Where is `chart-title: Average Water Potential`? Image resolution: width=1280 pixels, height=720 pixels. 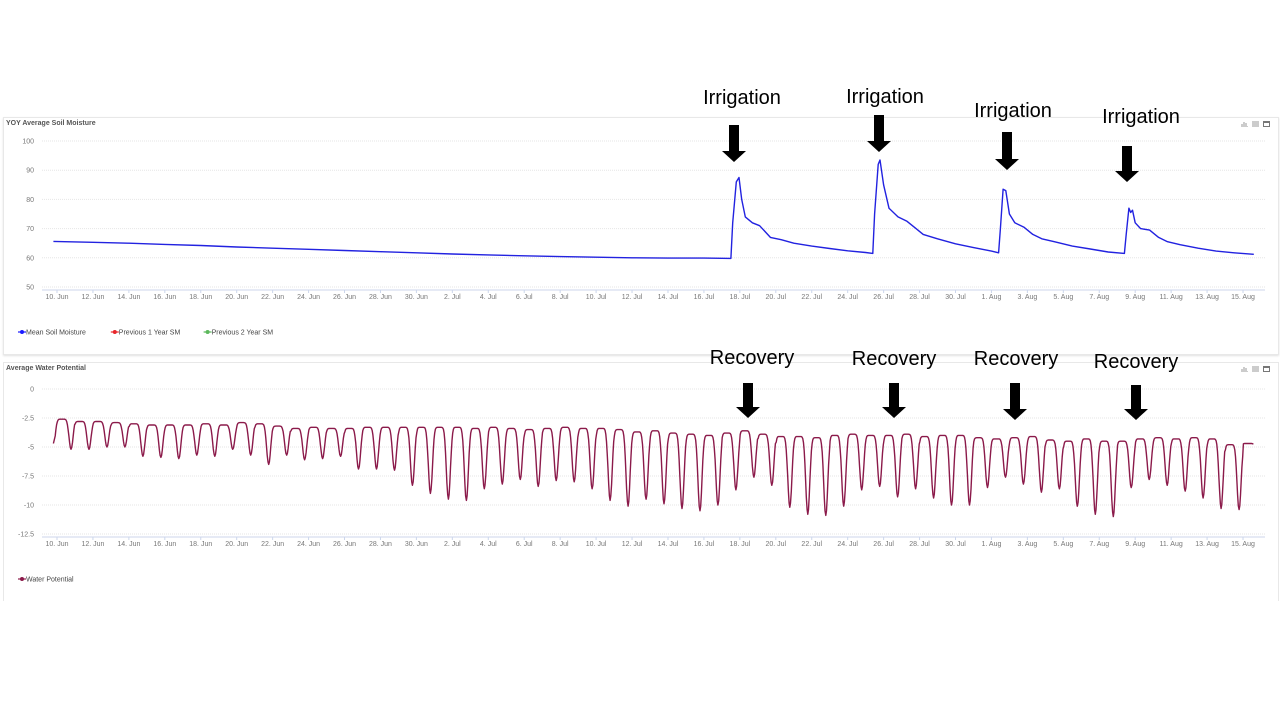
chart-title: Average Water Potential is located at coordinates (46, 368).